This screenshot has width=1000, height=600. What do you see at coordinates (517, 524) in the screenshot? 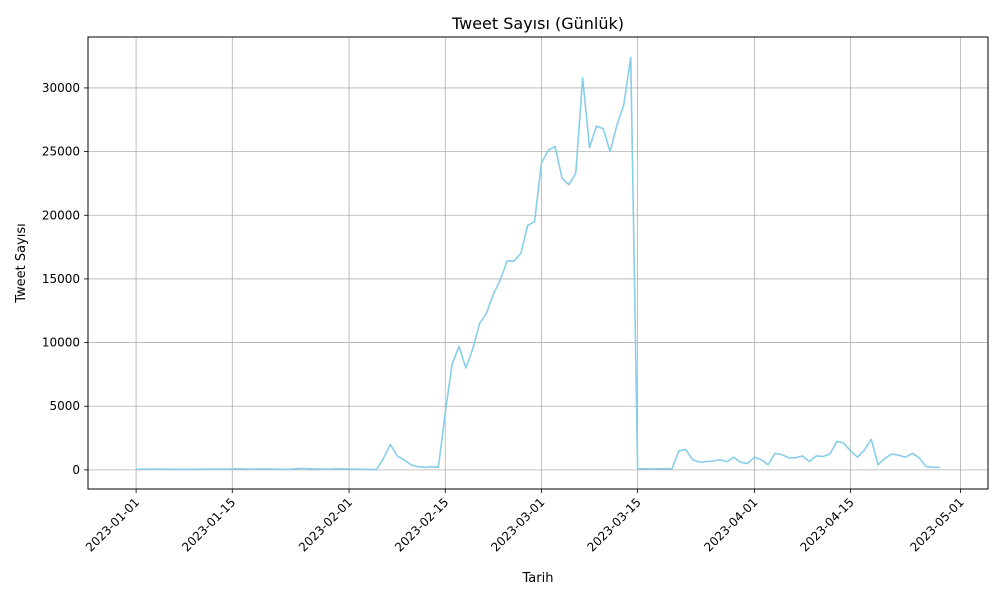
I see `x-tick-label: 2023-03-01` at bounding box center [517, 524].